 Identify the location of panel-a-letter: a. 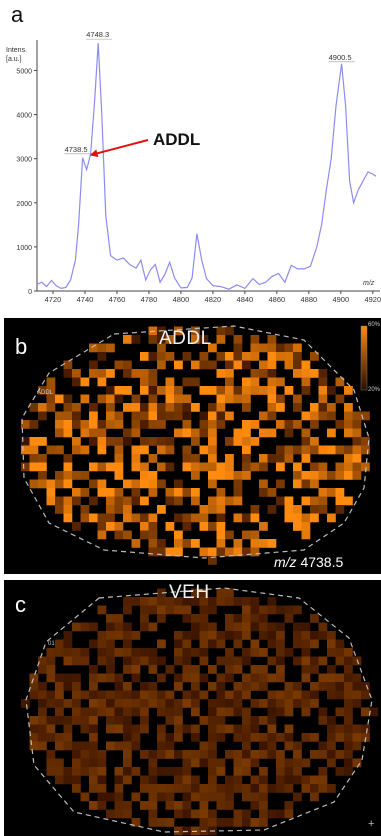
(17, 14).